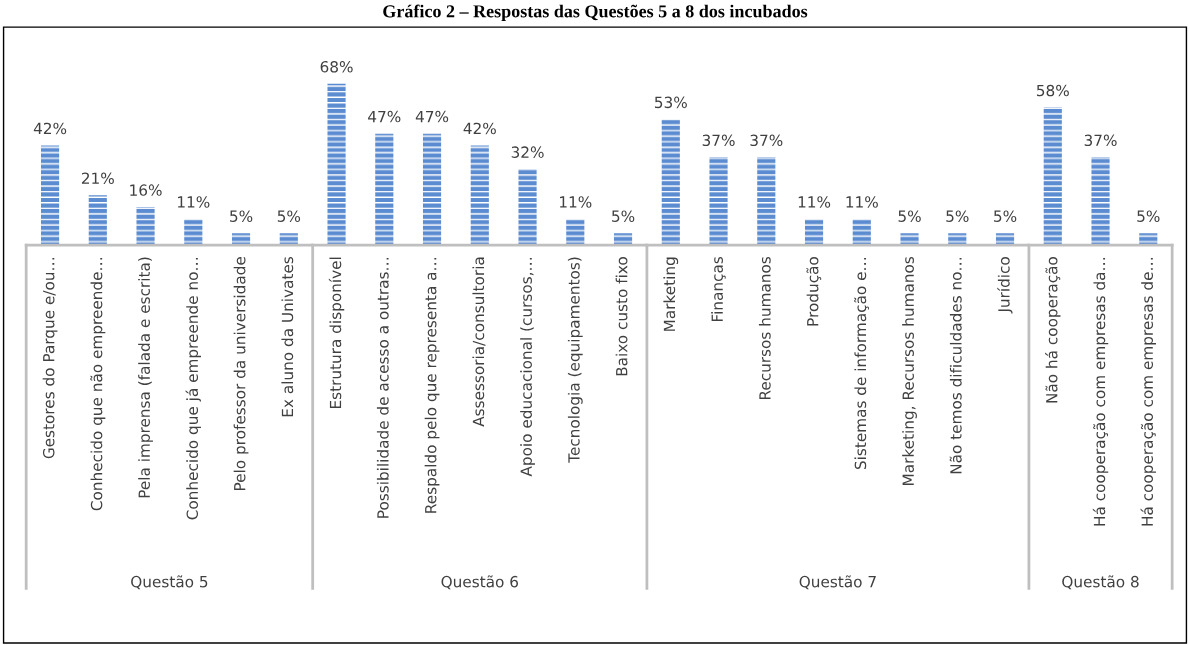 The height and width of the screenshot is (645, 1190). I want to click on x-tick-label: Não há cooperação, so click(1053, 330).